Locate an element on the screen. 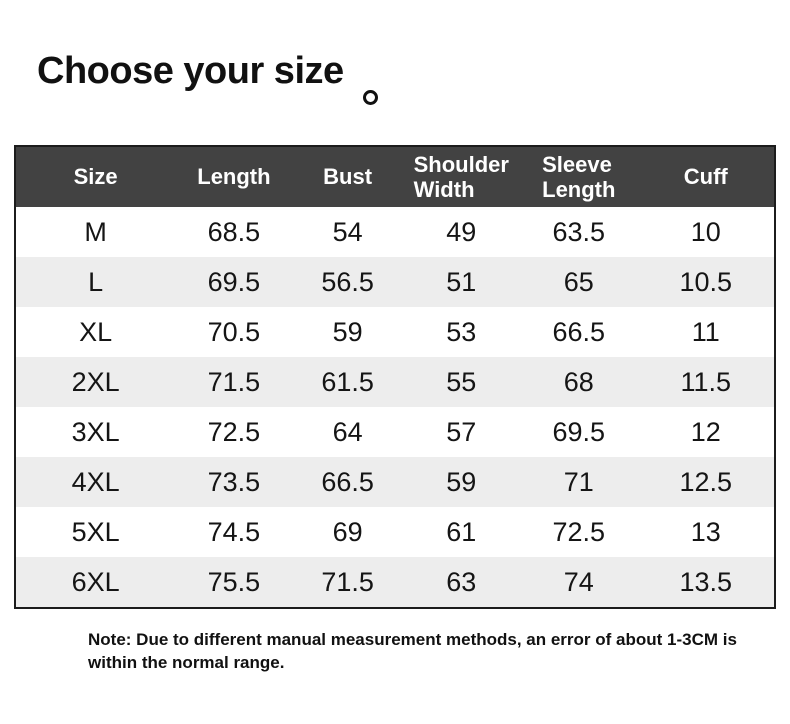 The width and height of the screenshot is (790, 724). measurement-cell: 10.5 is located at coordinates (706, 281).